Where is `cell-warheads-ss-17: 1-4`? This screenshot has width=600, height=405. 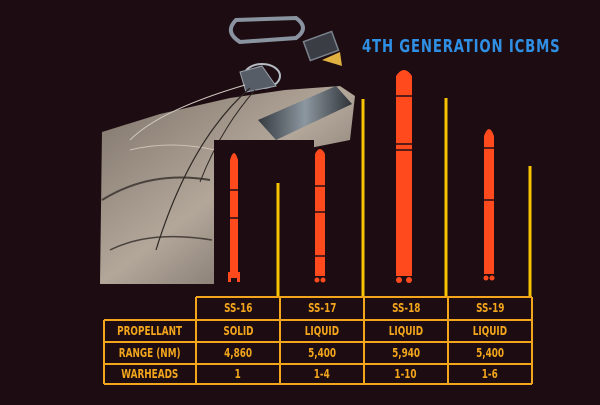
cell-warheads-ss-17: 1-4 is located at coordinates (321, 374).